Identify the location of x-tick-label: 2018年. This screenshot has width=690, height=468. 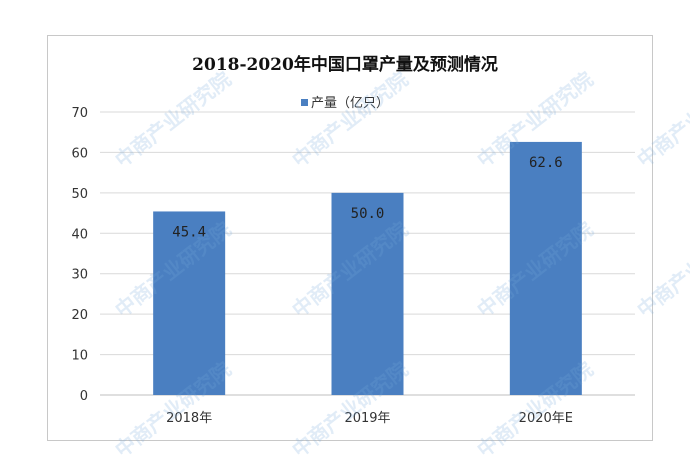
(189, 418).